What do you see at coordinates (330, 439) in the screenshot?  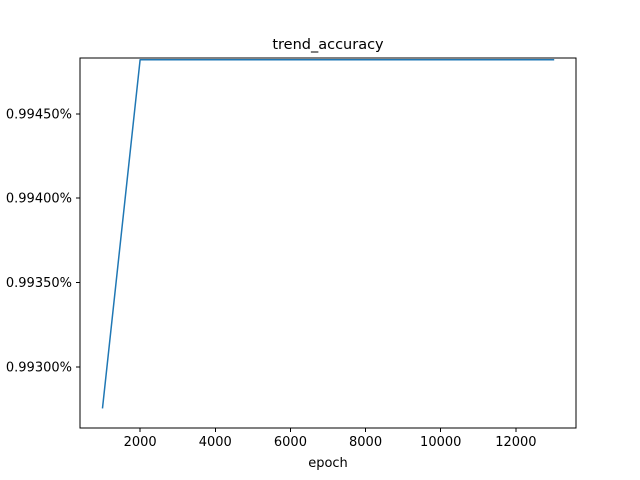 I see `x-axis: 2000 4000 6000 8000 10000 12000` at bounding box center [330, 439].